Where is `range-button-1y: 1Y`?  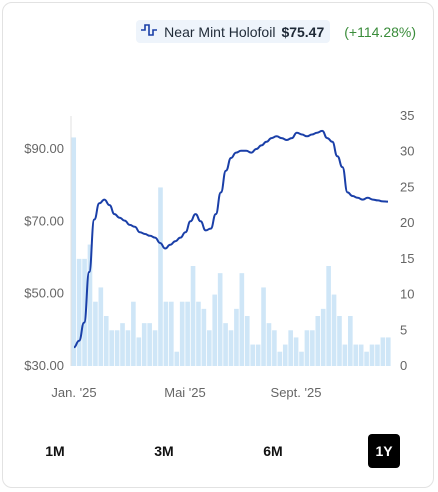 range-button-1y: 1Y is located at coordinates (384, 451).